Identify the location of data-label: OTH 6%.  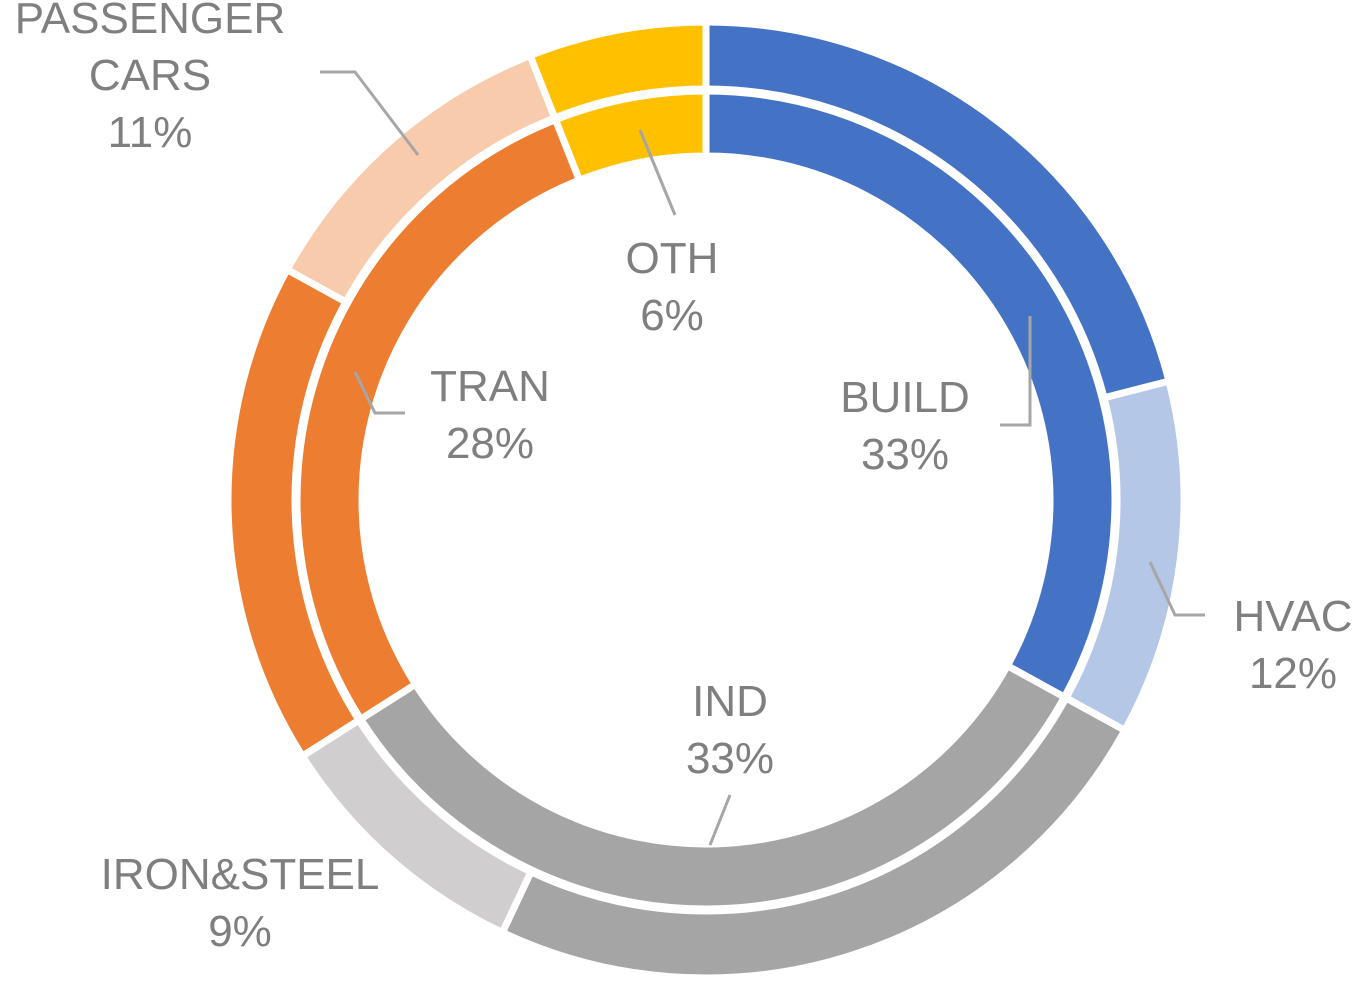
(672, 287).